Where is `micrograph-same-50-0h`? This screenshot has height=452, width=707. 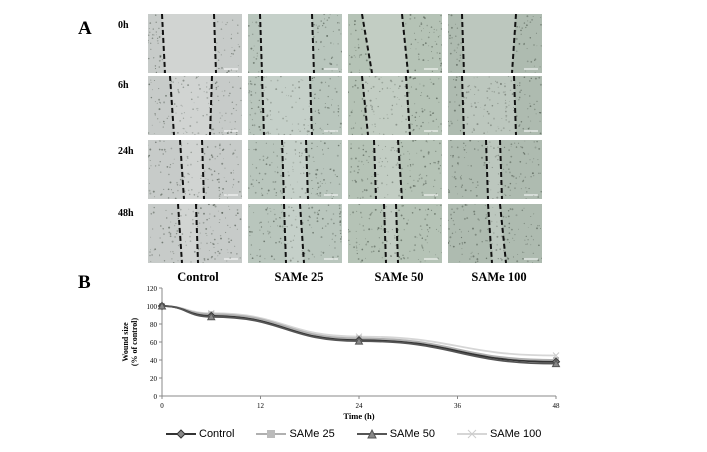
micrograph-same-50-0h is located at coordinates (395, 43).